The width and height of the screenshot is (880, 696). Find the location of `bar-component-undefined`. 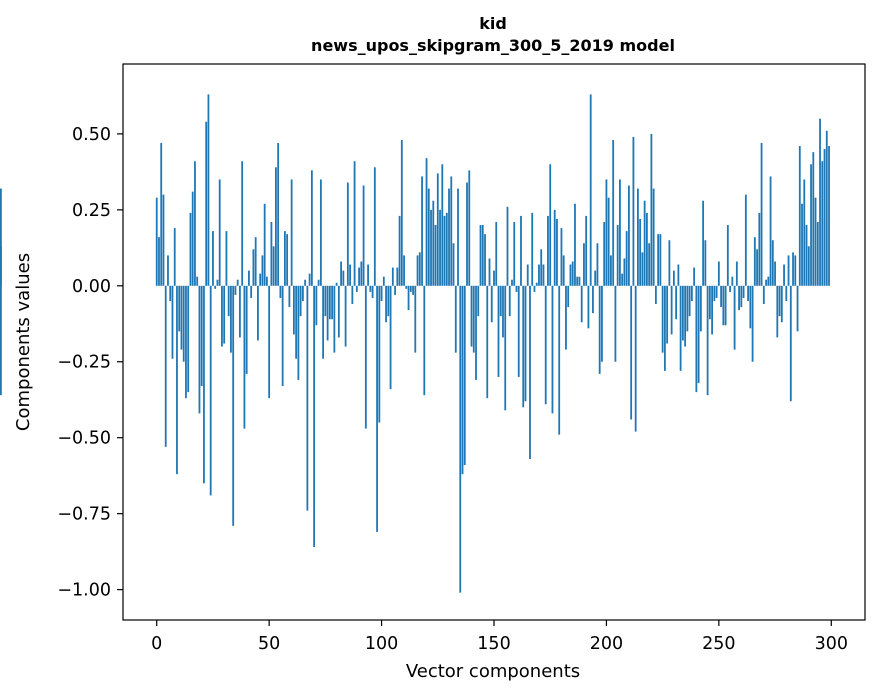

bar-component-undefined is located at coordinates (1, 266).